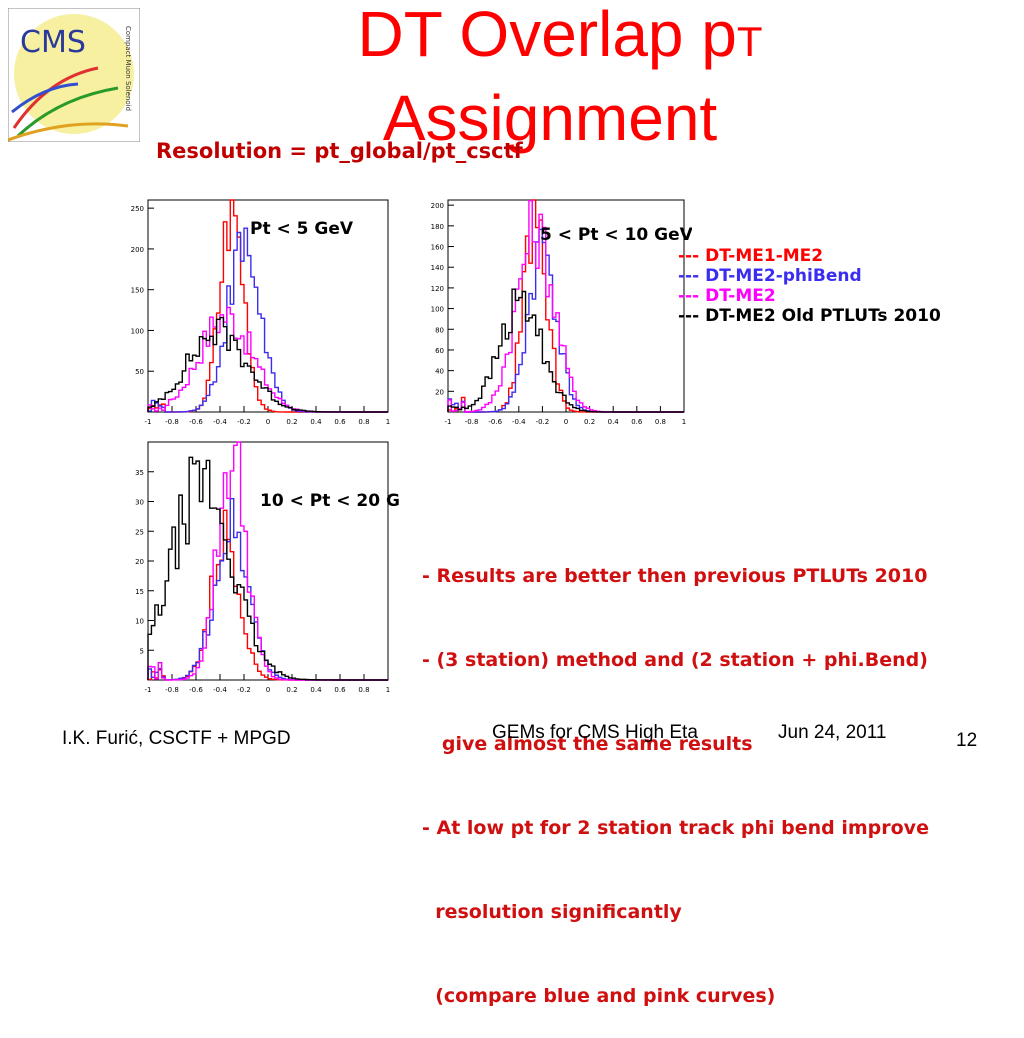  Describe the element at coordinates (832, 732) in the screenshot. I see `footer-date: Jun 24, 2011` at that location.